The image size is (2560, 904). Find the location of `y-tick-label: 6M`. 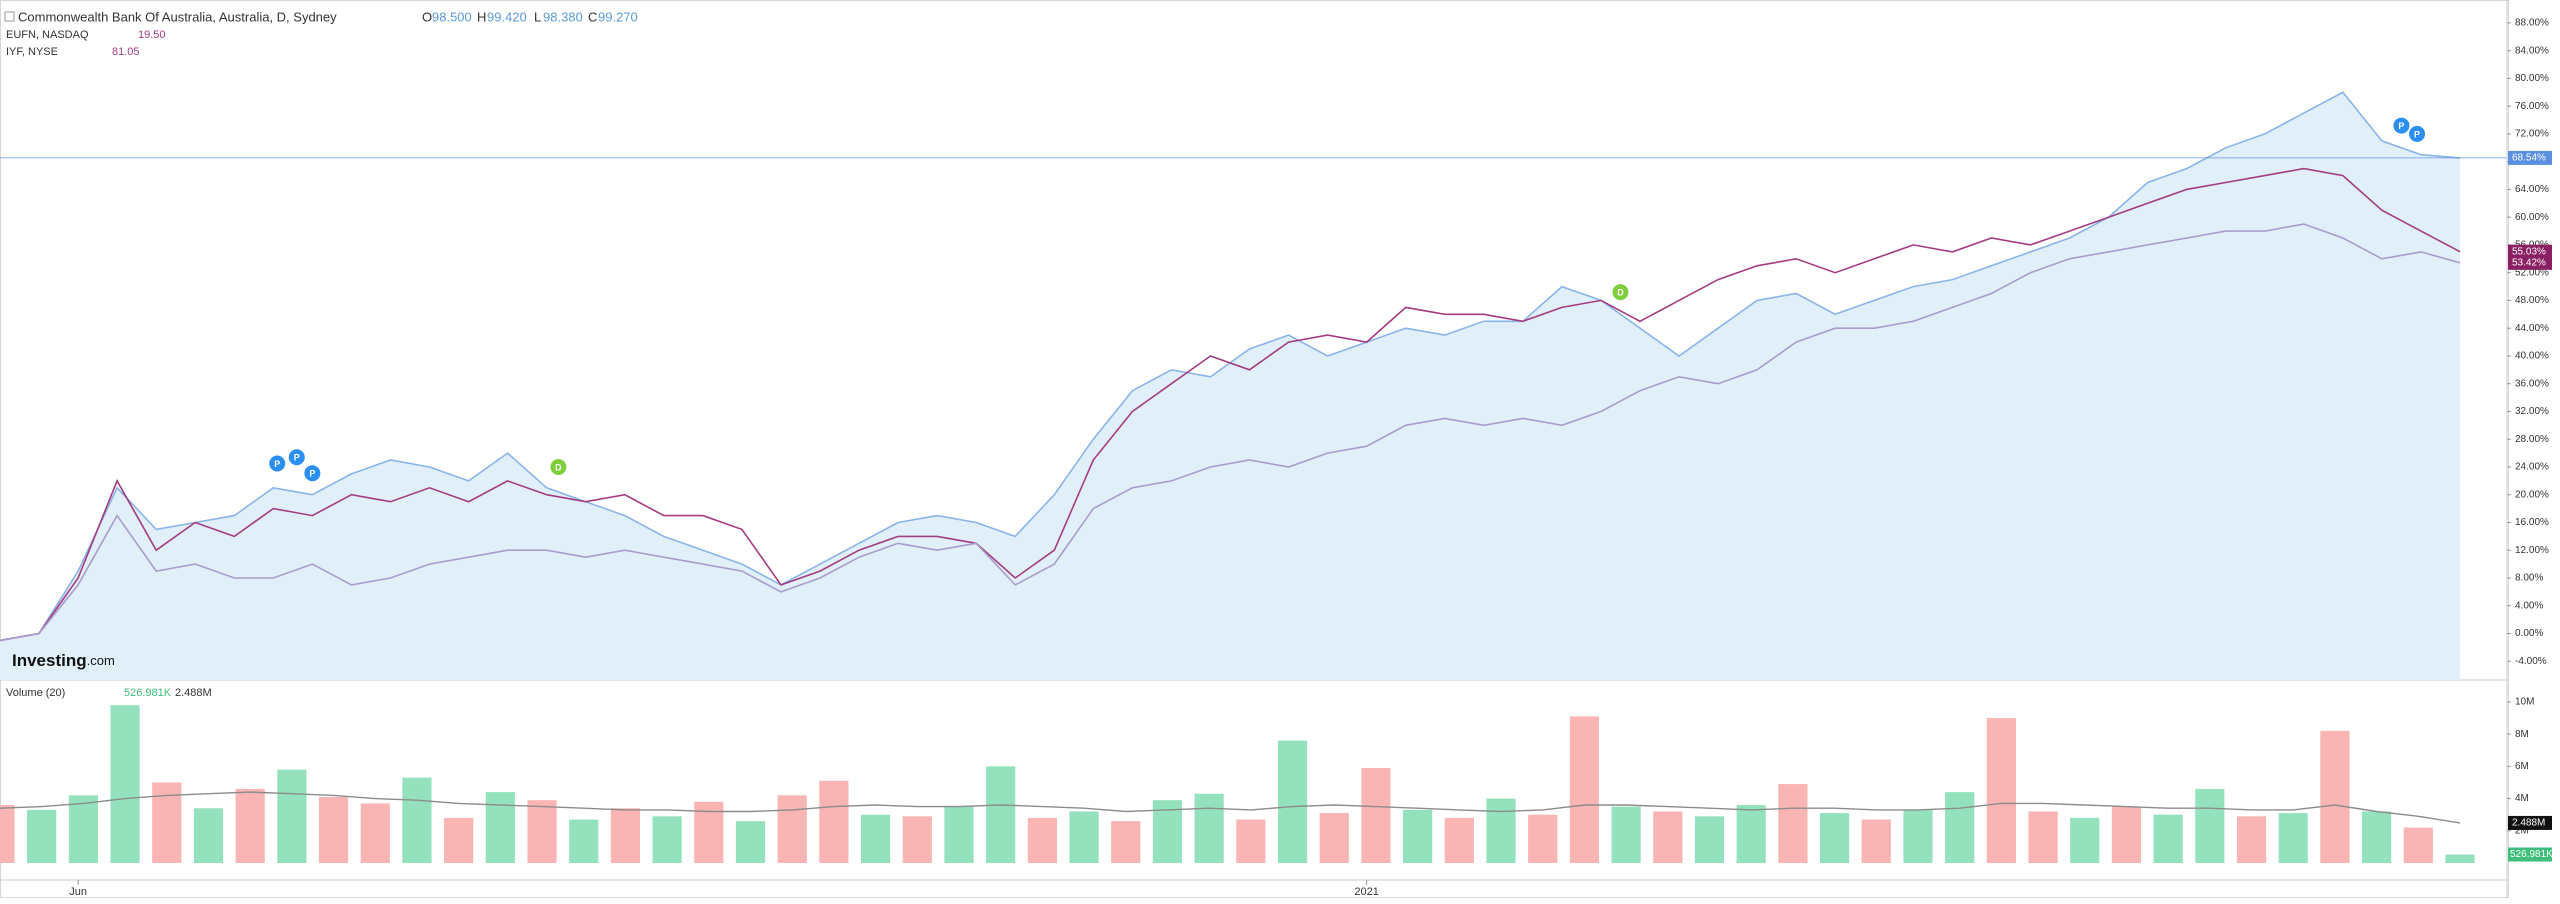

y-tick-label: 6M is located at coordinates (2522, 766).